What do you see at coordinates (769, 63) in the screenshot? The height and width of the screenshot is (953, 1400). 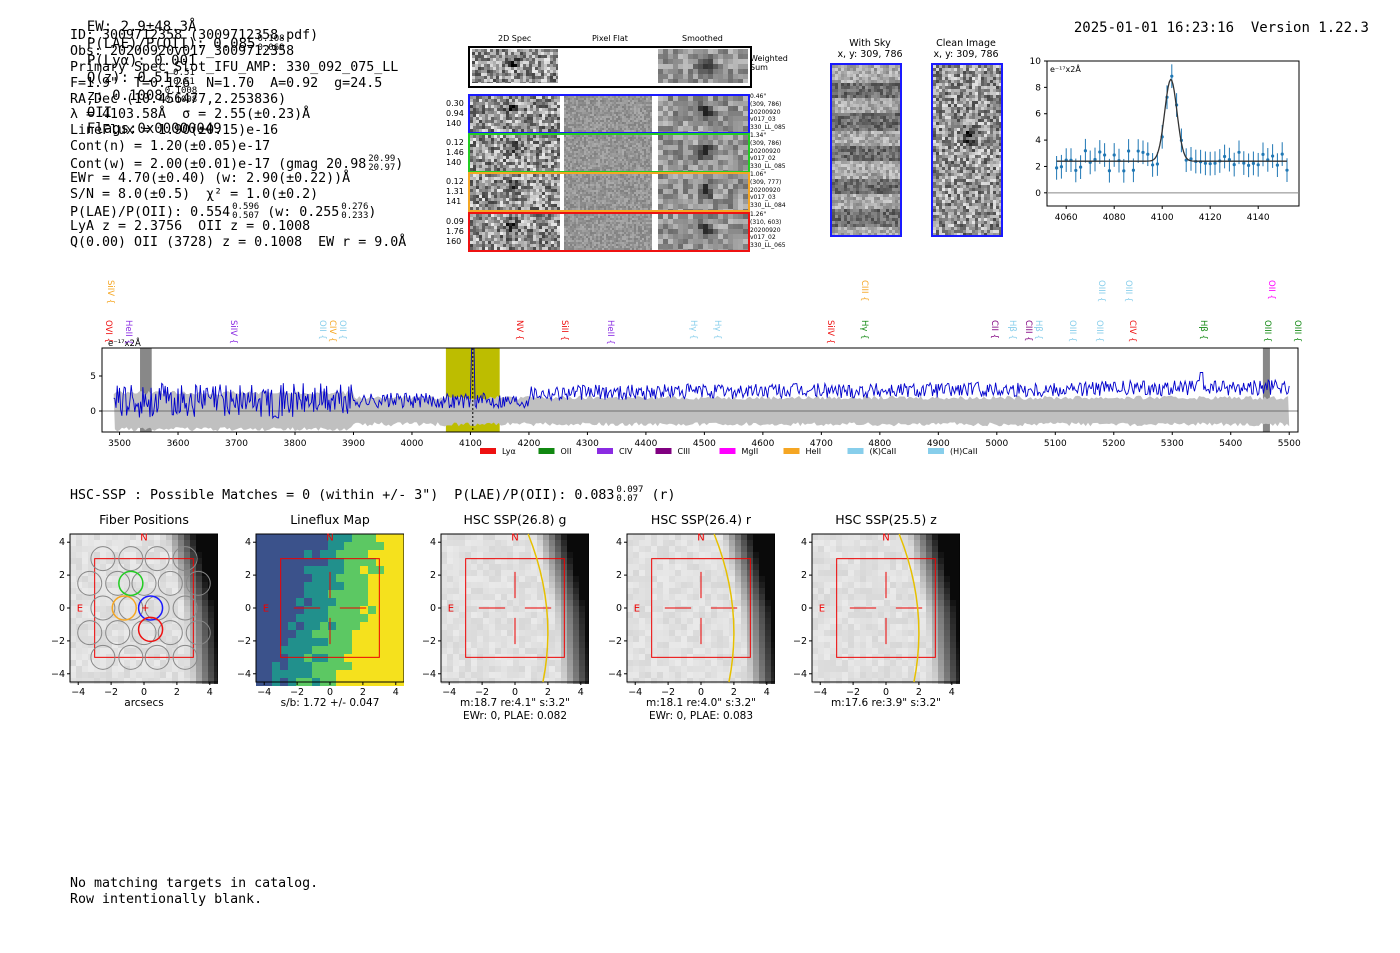 I see `weighted-label: Weighted Sum` at bounding box center [769, 63].